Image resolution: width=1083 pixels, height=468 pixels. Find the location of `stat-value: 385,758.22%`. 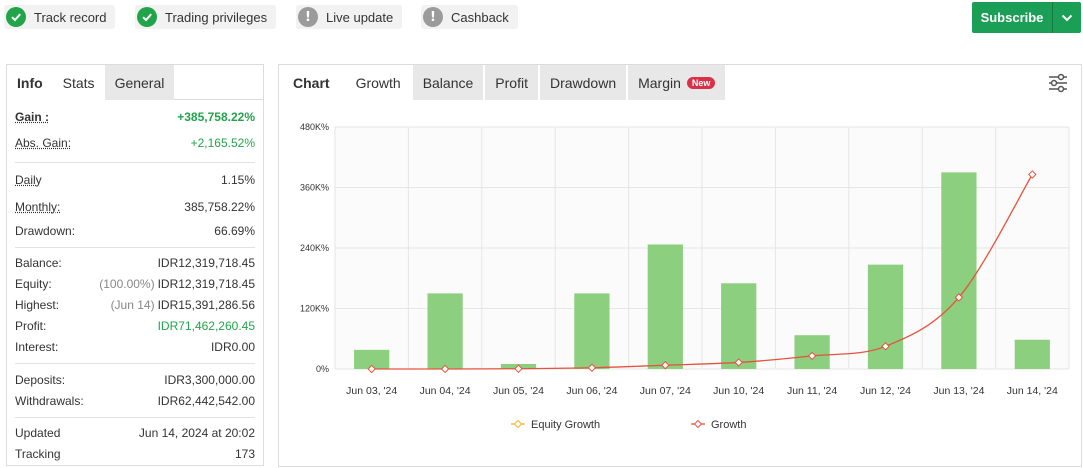

stat-value: 385,758.22% is located at coordinates (219, 207).